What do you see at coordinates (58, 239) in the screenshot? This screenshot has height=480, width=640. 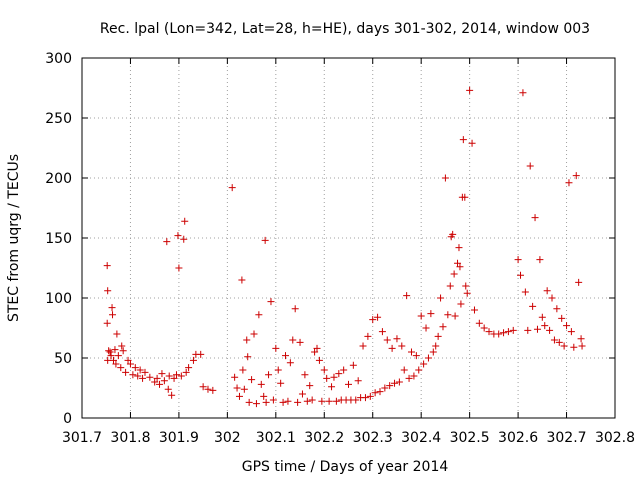 I see `y-tick-label: 150` at bounding box center [58, 239].